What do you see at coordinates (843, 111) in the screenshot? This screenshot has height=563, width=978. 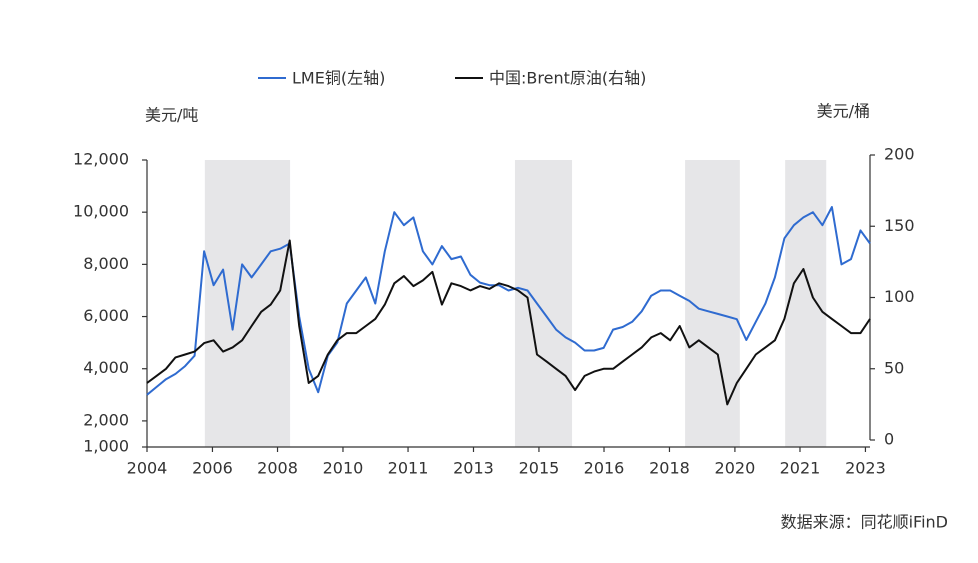 I see `y2-unit-label: 美元/桶` at bounding box center [843, 111].